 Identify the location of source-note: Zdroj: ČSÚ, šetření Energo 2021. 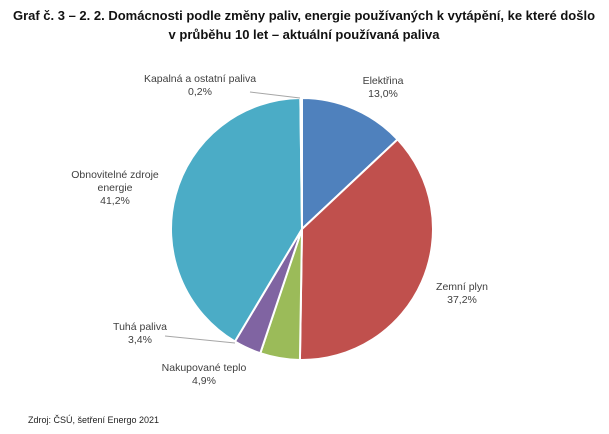
(94, 420).